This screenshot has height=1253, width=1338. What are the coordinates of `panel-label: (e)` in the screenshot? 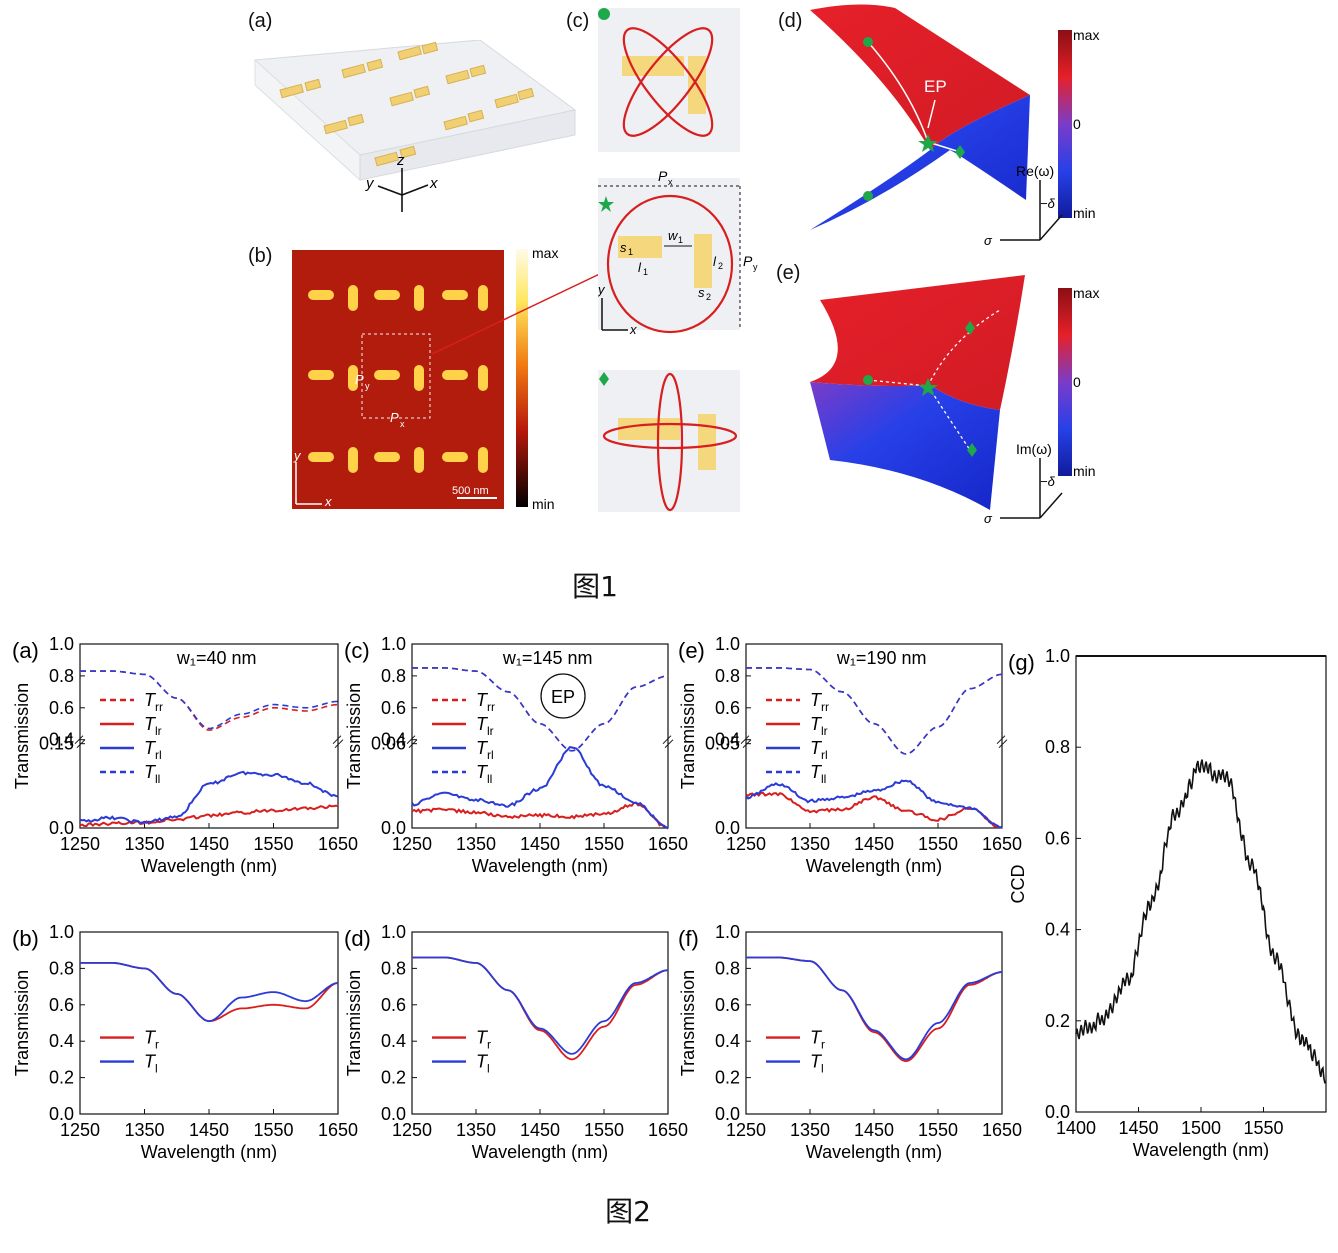 It's located at (691, 650).